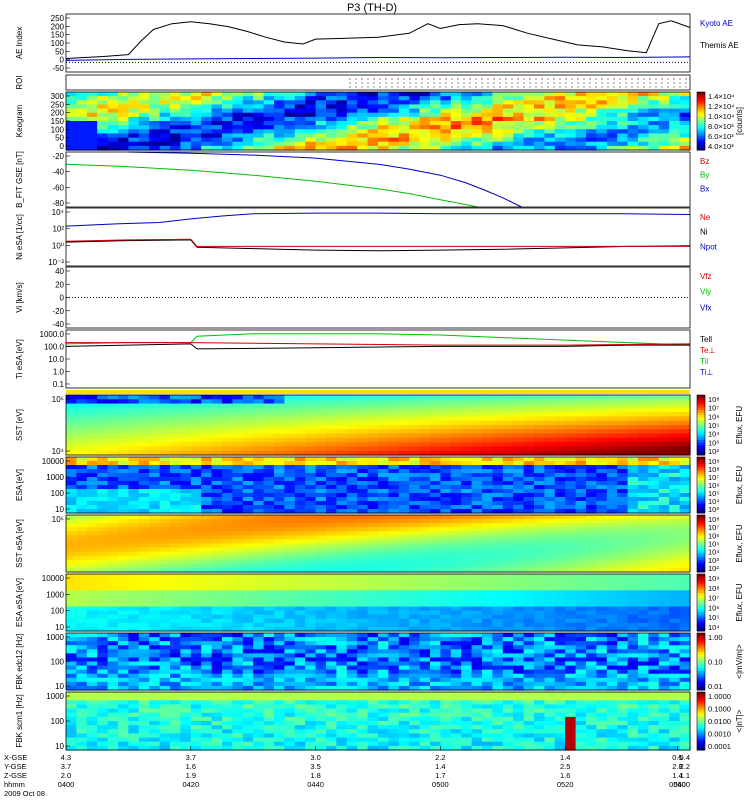 The width and height of the screenshot is (750, 800). I want to click on ti-separator-band, so click(378, 392).